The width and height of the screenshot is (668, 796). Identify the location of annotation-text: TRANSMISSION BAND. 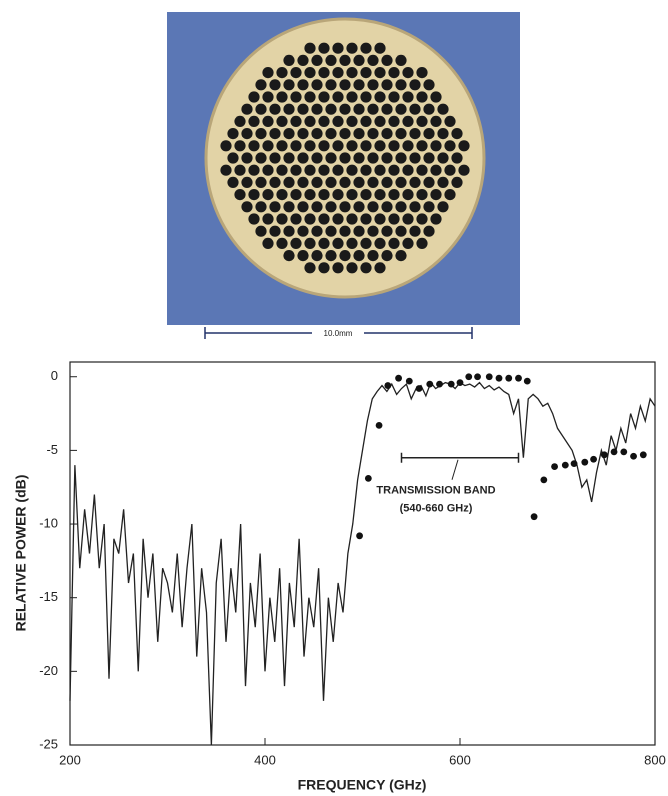
(435, 491).